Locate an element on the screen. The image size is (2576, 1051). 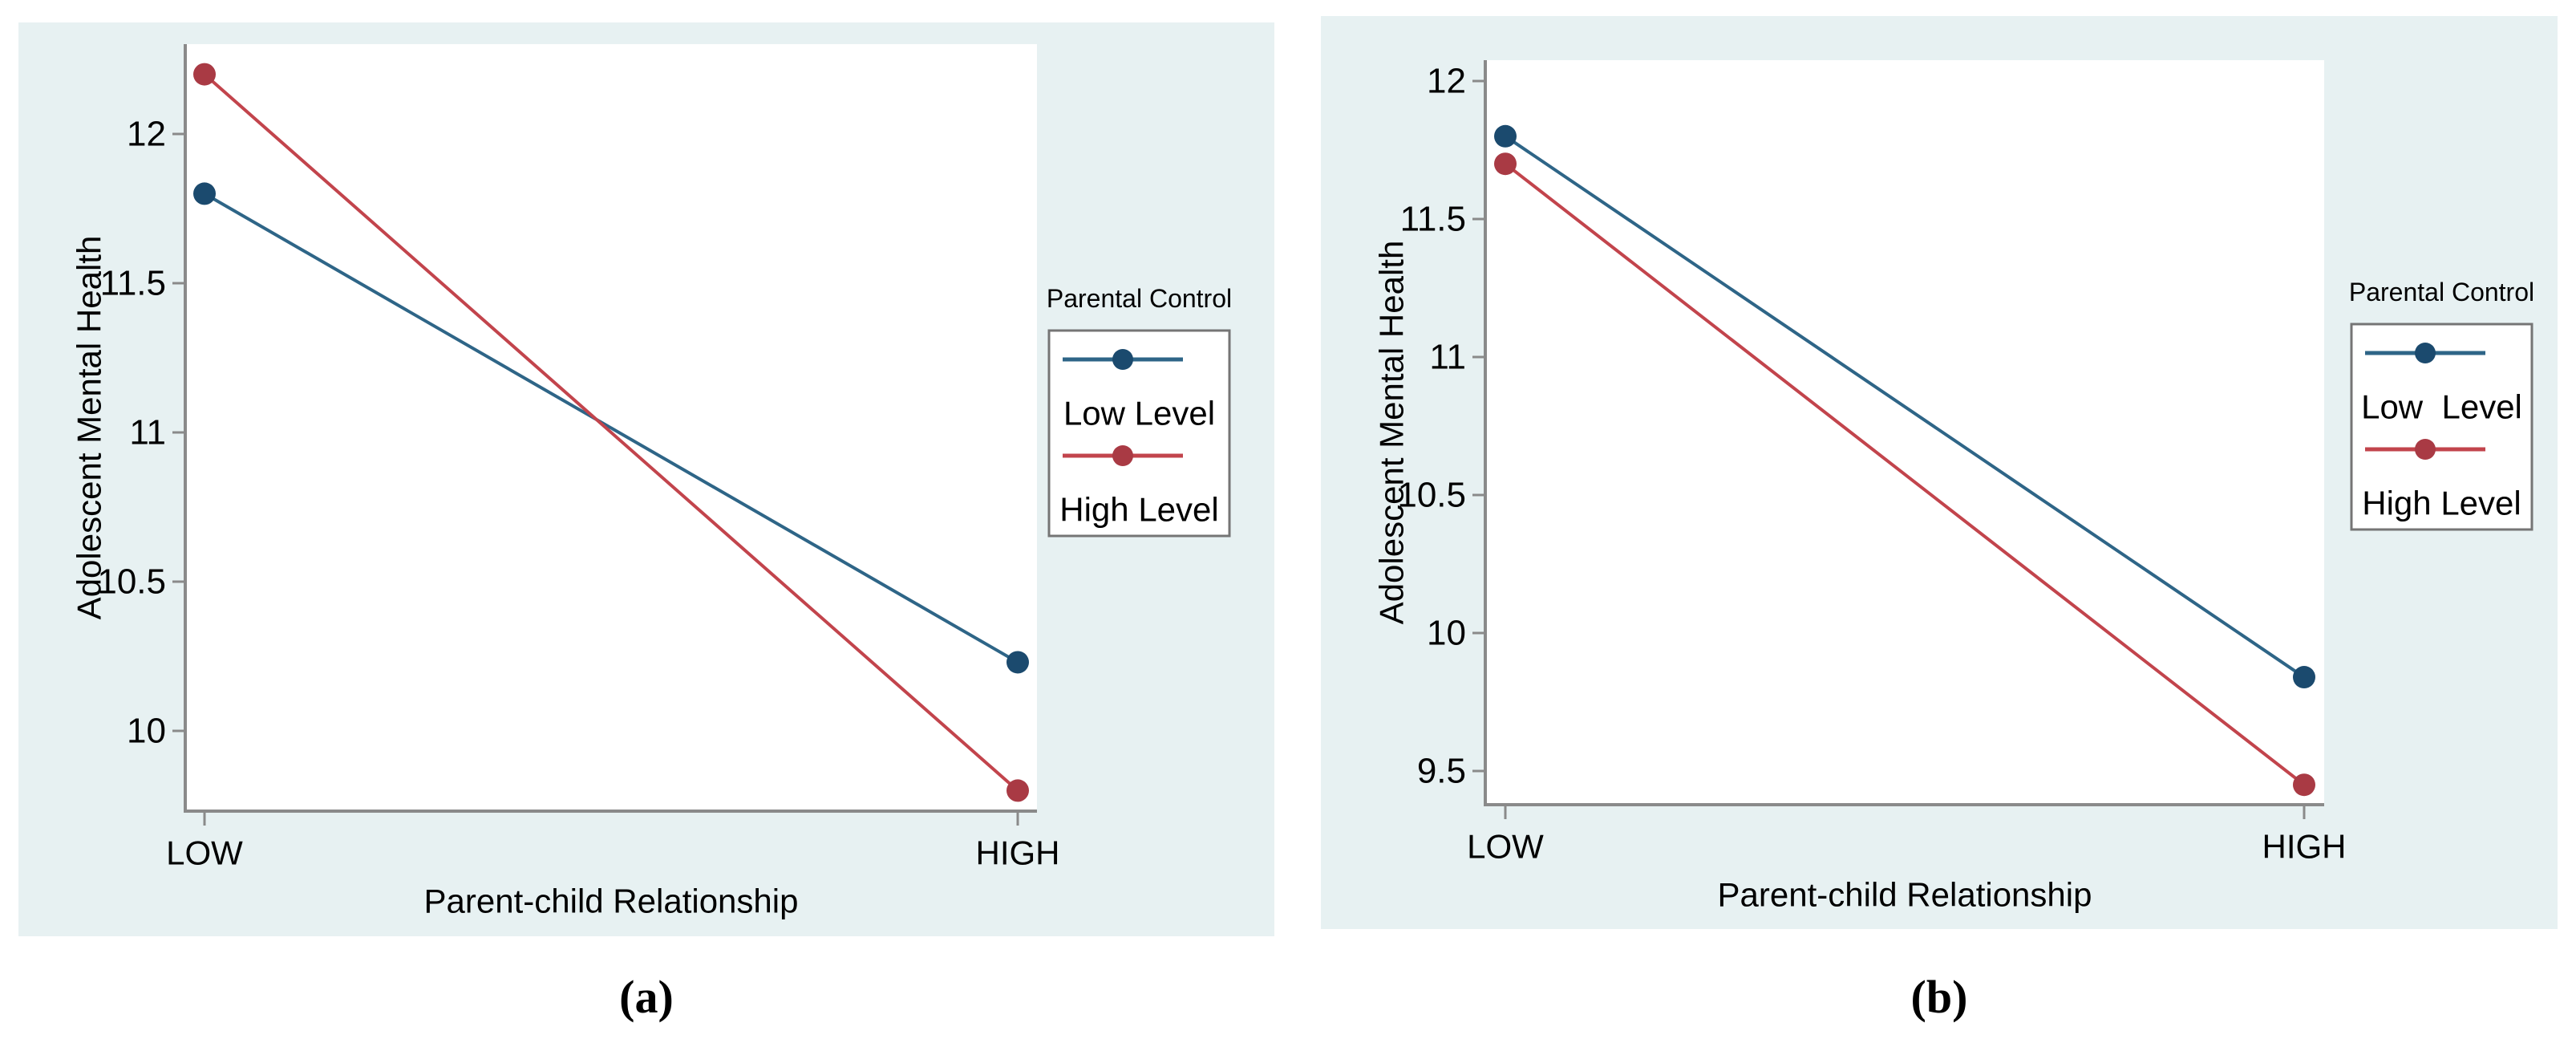
caption-a: (a) is located at coordinates (646, 997).